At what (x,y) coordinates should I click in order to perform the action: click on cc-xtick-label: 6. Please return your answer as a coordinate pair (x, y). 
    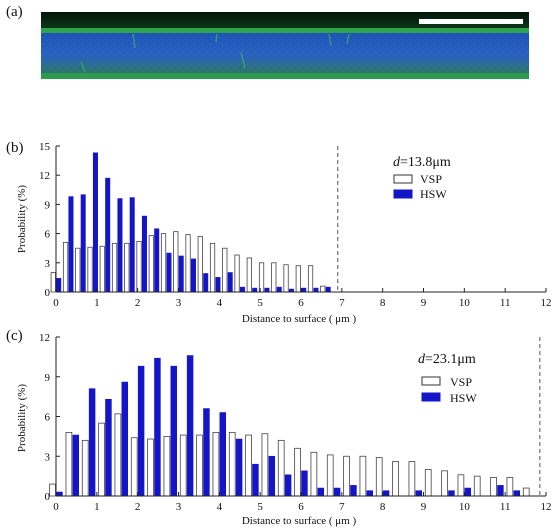
    Looking at the image, I should click on (301, 507).